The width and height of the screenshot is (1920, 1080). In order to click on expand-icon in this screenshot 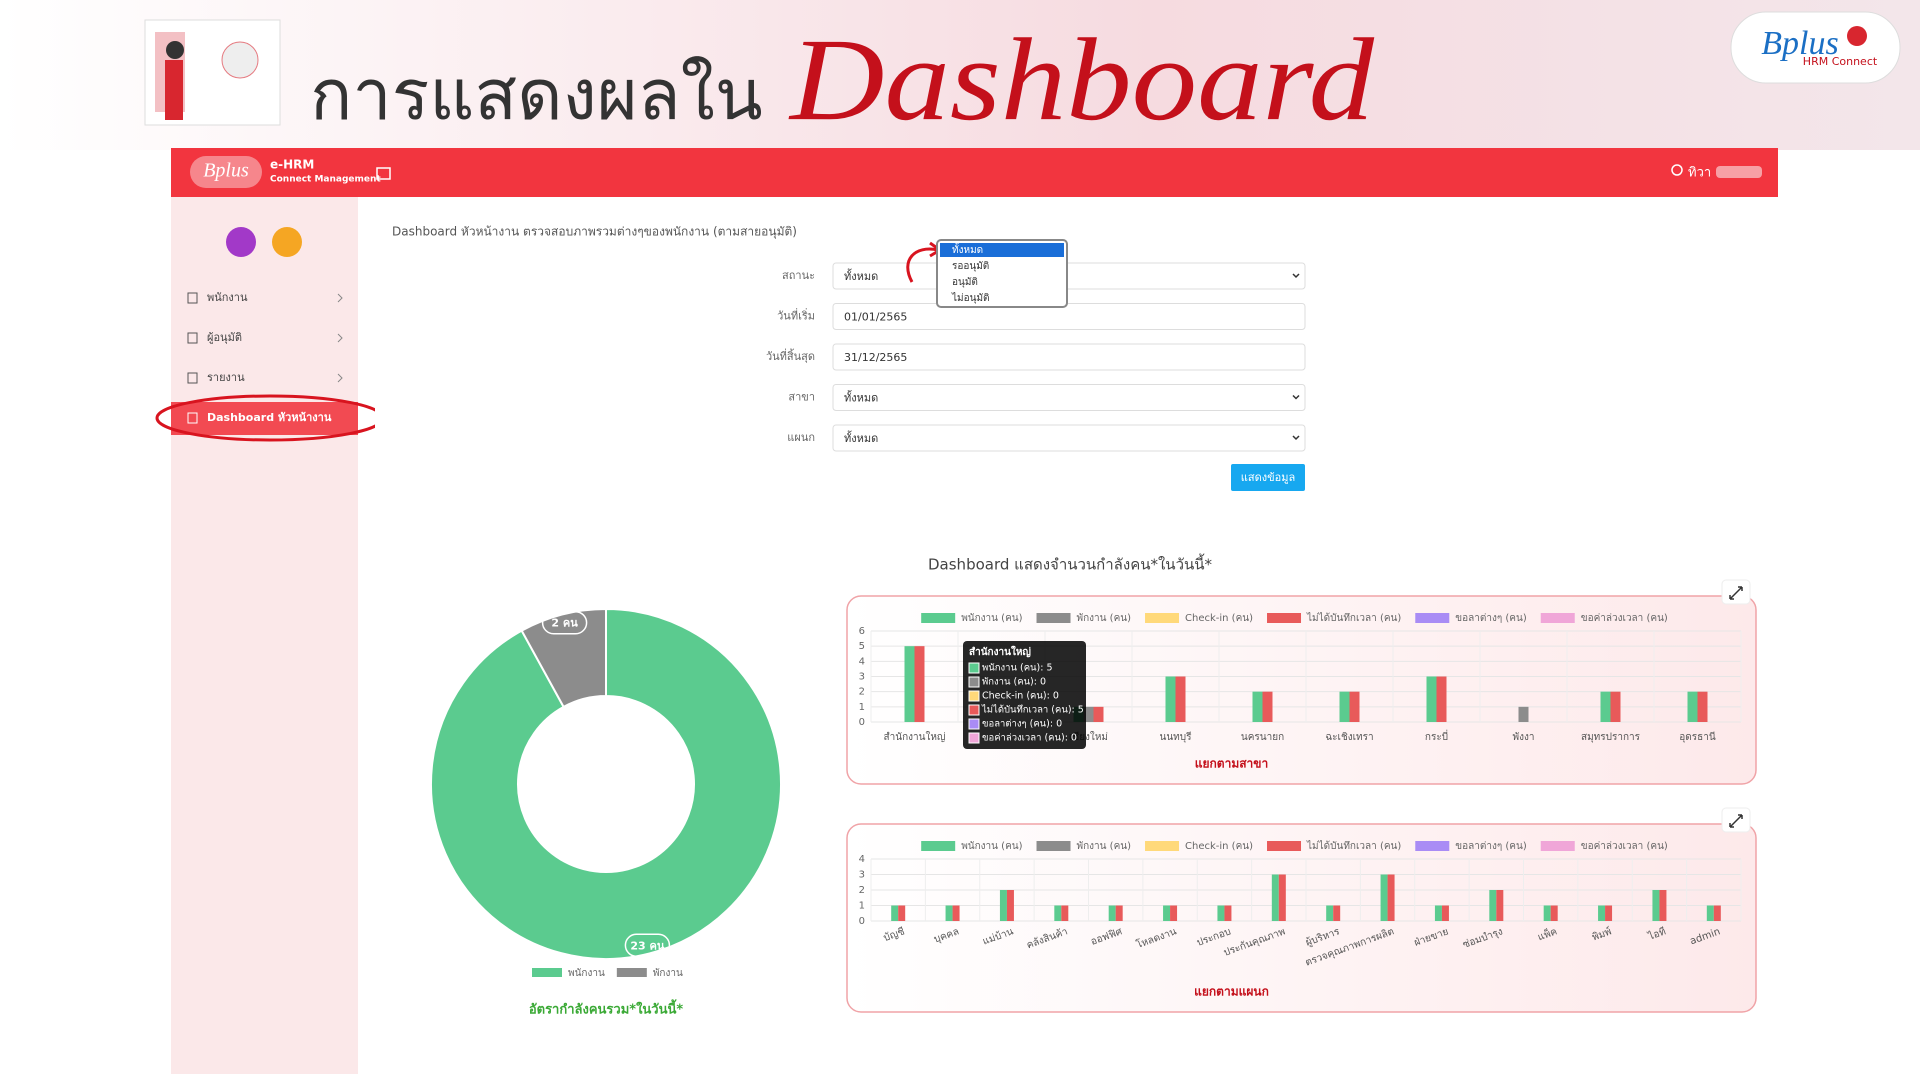, I will do `click(1736, 593)`.